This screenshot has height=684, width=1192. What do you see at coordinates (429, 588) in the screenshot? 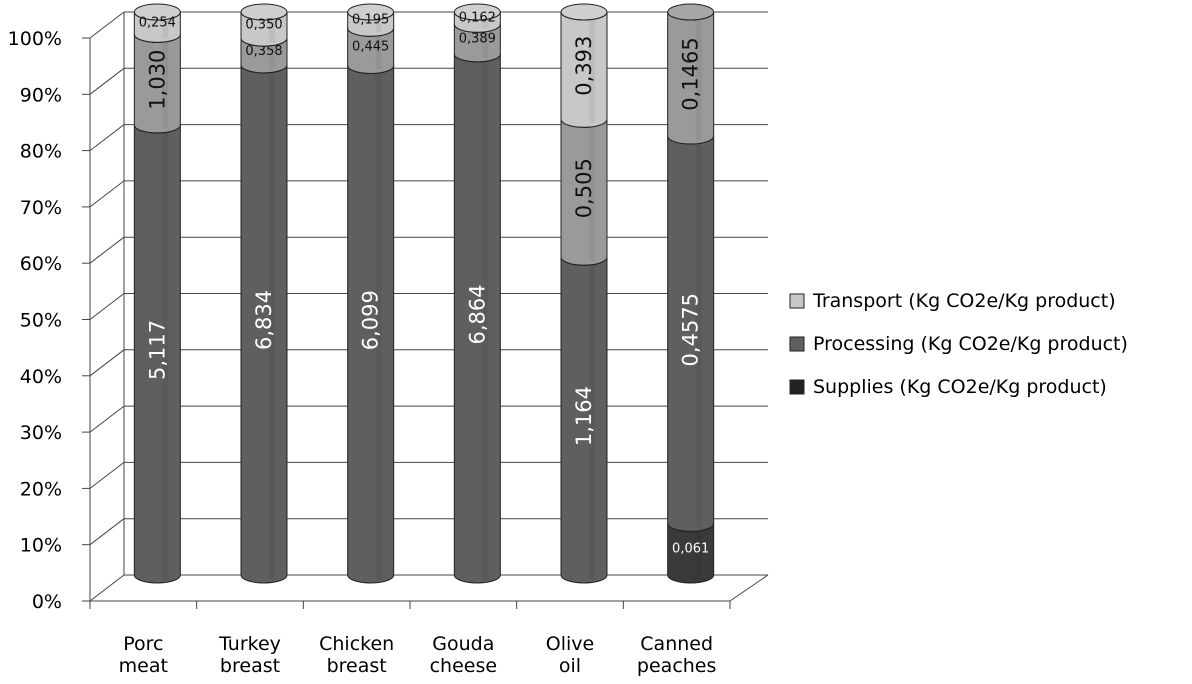
I see `chart-floor` at bounding box center [429, 588].